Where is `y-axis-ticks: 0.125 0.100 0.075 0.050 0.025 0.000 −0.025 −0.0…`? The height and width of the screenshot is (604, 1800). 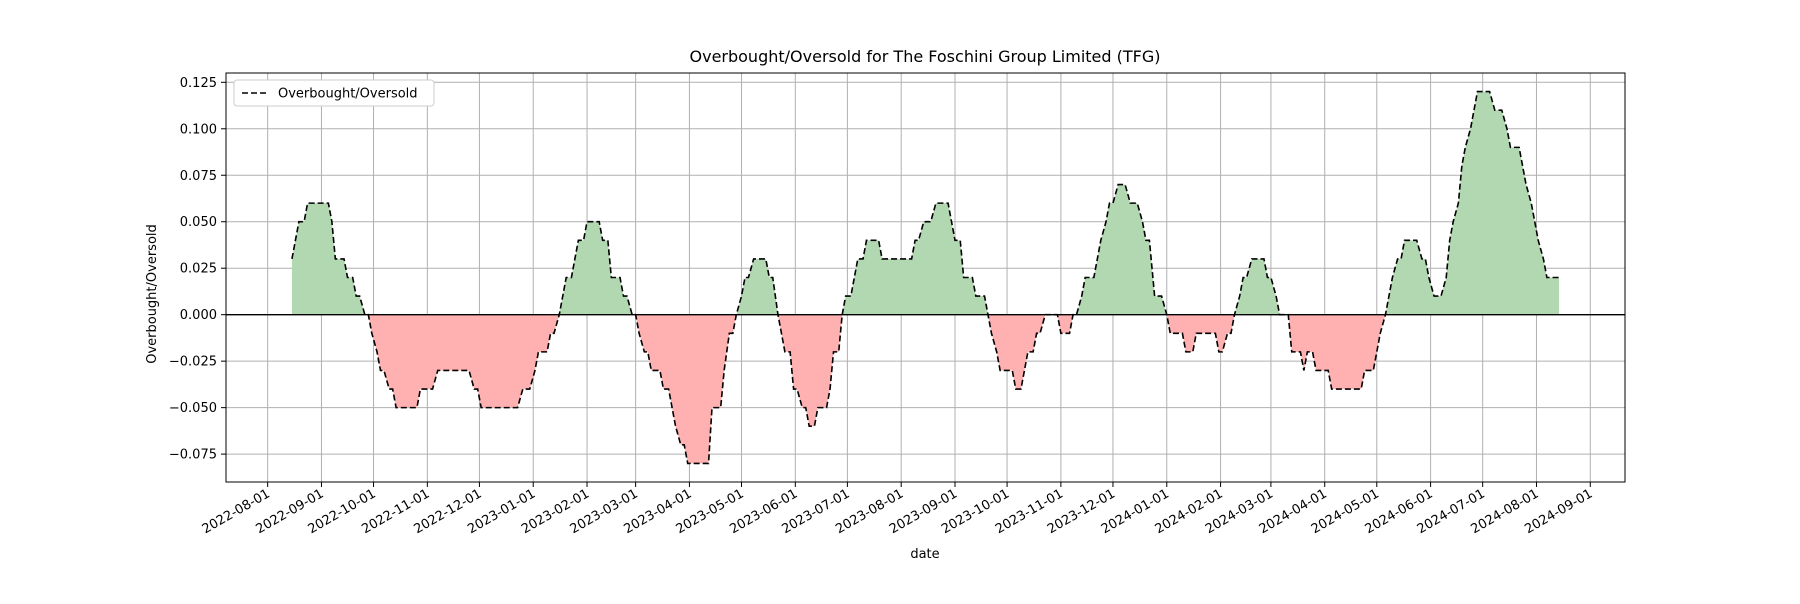 y-axis-ticks: 0.125 0.100 0.075 0.050 0.025 0.000 −0.025 −0.0… is located at coordinates (197, 269).